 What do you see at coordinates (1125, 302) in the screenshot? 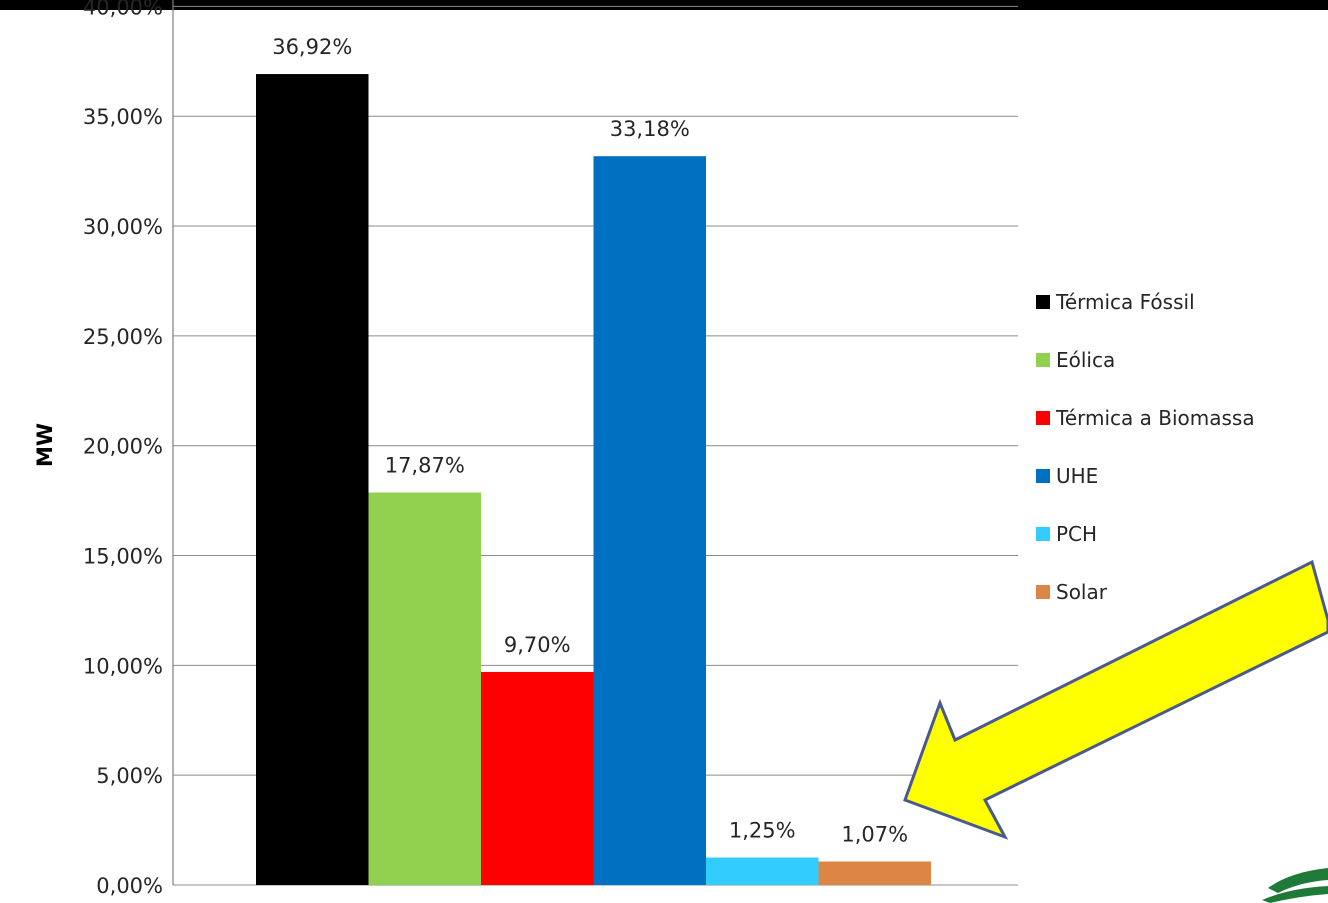
I see `legend-label: Térmica Fóssil` at bounding box center [1125, 302].